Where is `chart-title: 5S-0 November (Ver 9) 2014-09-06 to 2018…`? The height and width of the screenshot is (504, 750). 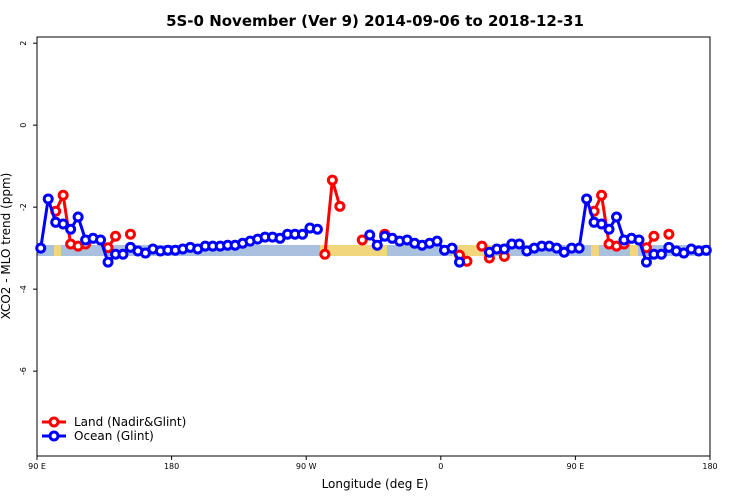
chart-title: 5S-0 November (Ver 9) 2014-09-06 to 2018… is located at coordinates (375, 21).